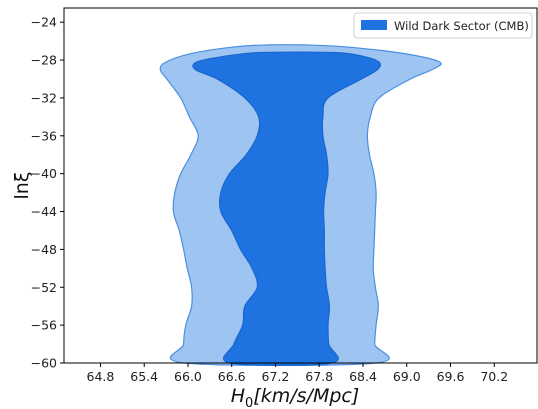  What do you see at coordinates (407, 376) in the screenshot?
I see `x-tick-label: 69.0` at bounding box center [407, 376].